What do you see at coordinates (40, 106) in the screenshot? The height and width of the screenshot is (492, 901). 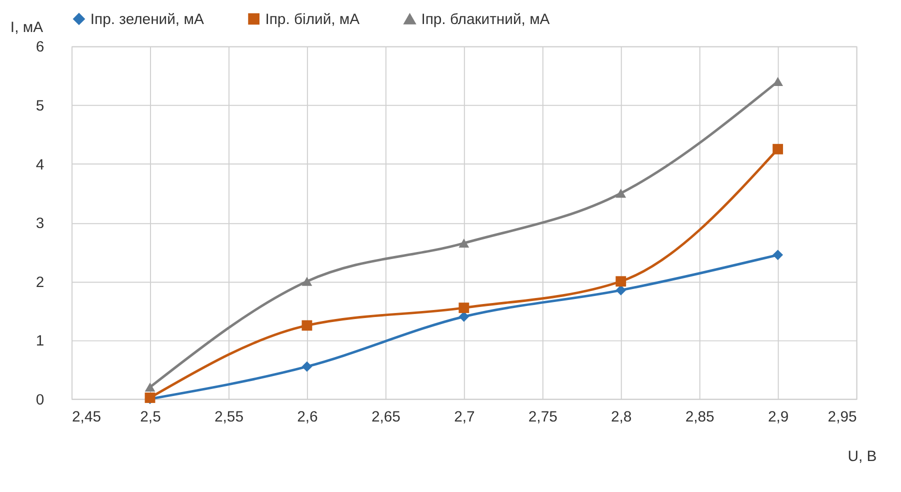 I see `y-tick-label: 5` at bounding box center [40, 106].